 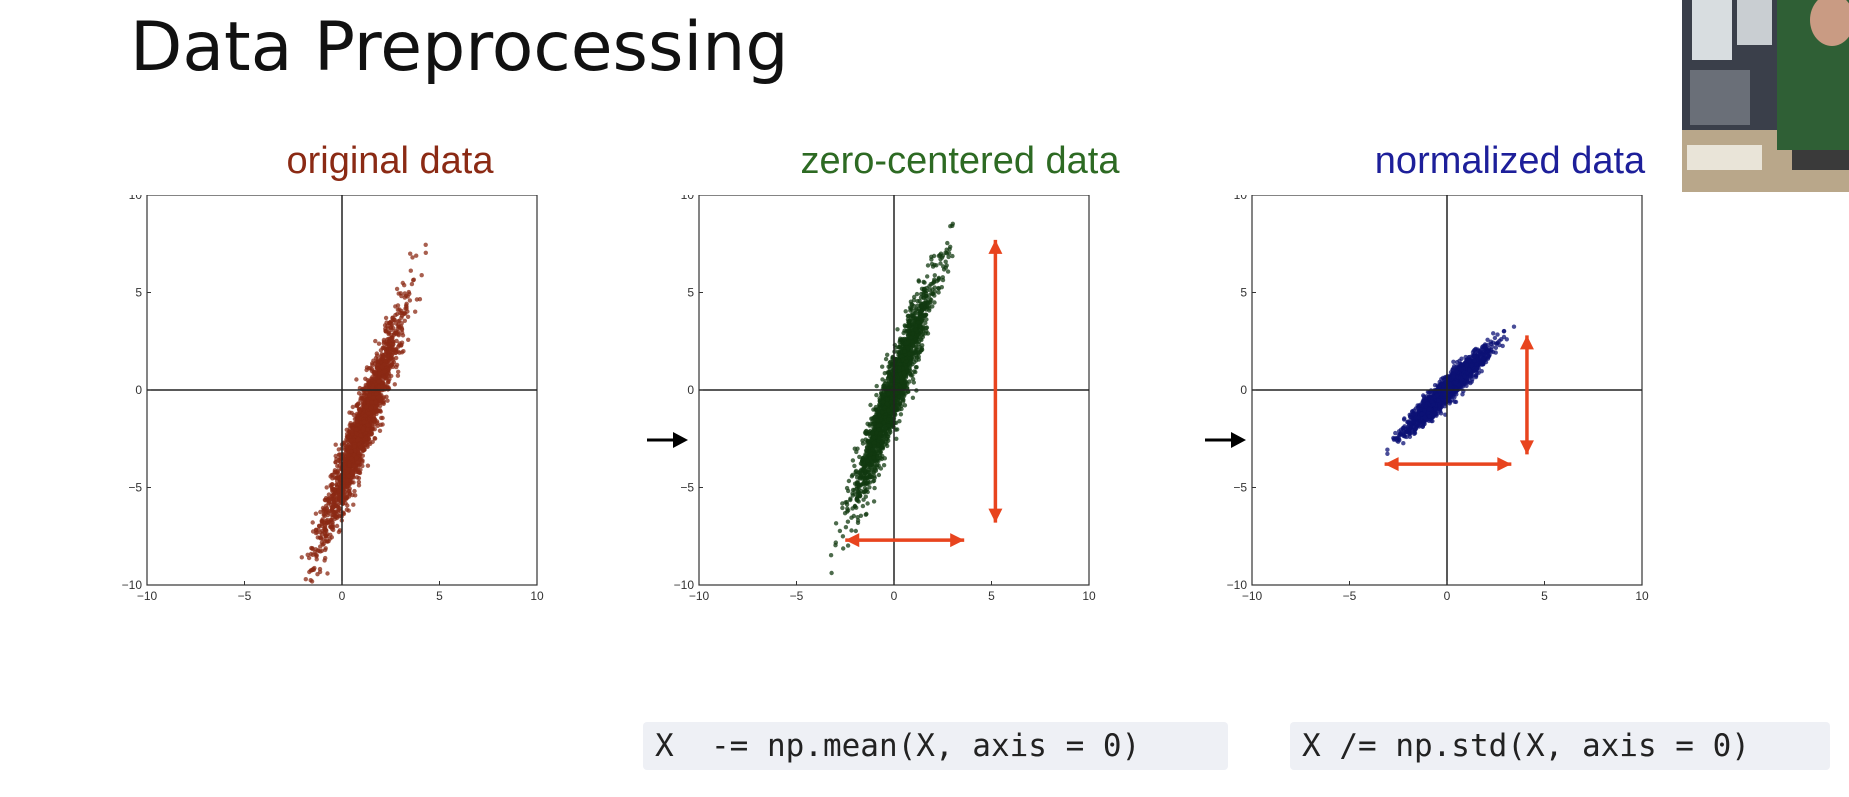 I want to click on x-tick-label: 5, so click(x=991, y=596).